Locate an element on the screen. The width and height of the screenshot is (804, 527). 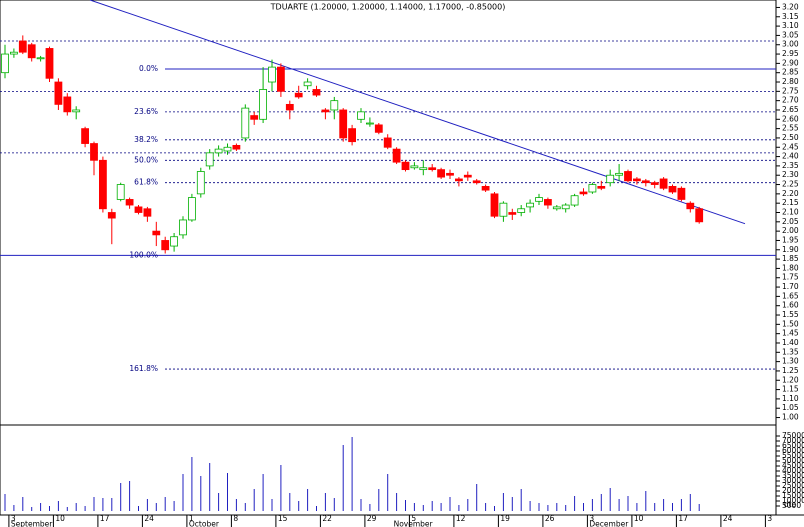
x-tick-label: 26 is located at coordinates (550, 518).